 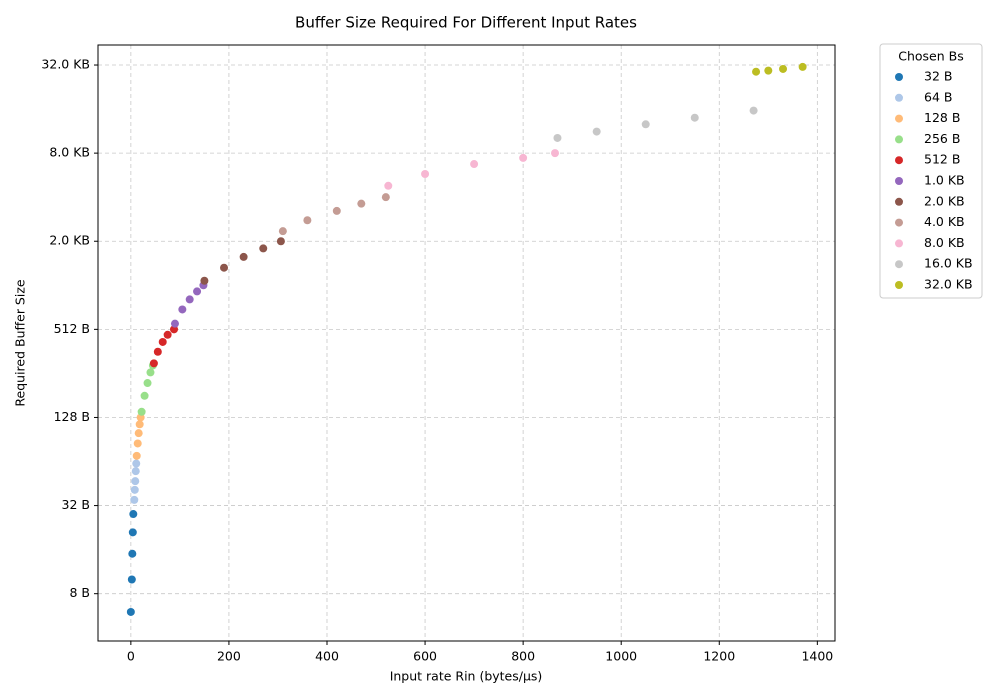 What do you see at coordinates (942, 159) in the screenshot?
I see `legend-label: 512 B` at bounding box center [942, 159].